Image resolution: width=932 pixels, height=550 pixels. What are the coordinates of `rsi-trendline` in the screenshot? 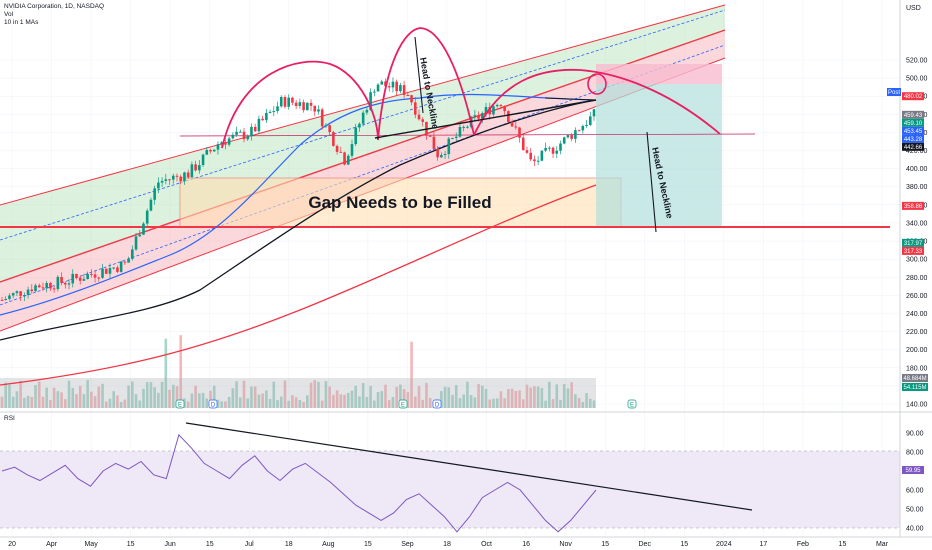 It's located at (469, 466).